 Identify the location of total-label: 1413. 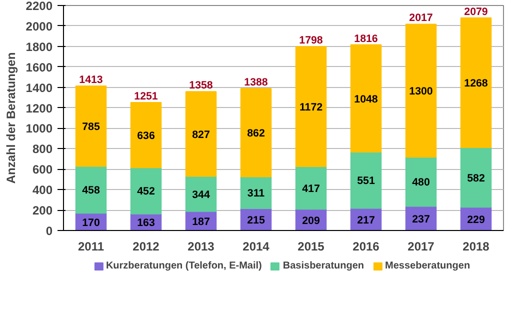
(91, 80).